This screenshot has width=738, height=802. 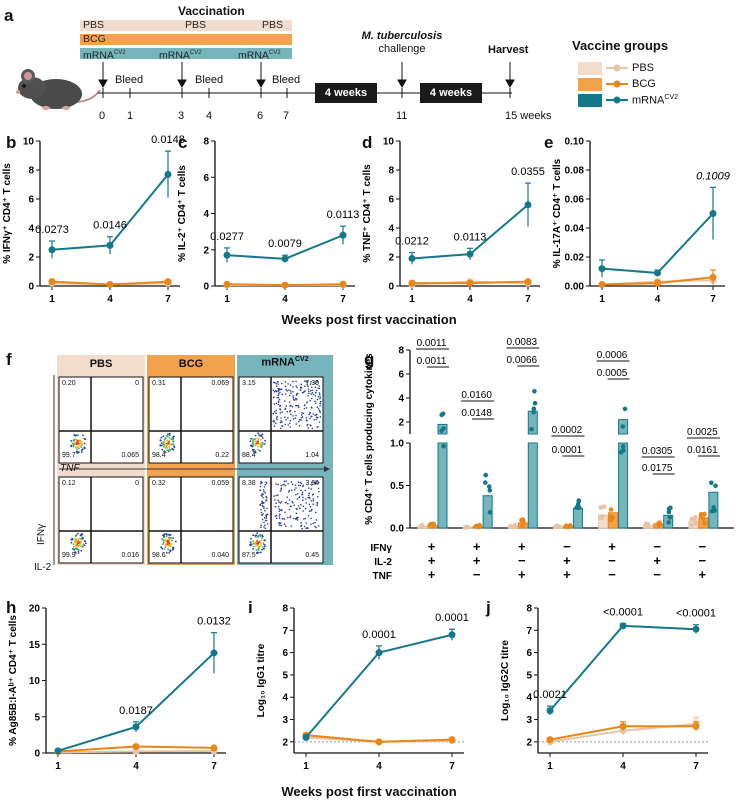 I want to click on y-tick-label: 0, so click(x=37, y=754).